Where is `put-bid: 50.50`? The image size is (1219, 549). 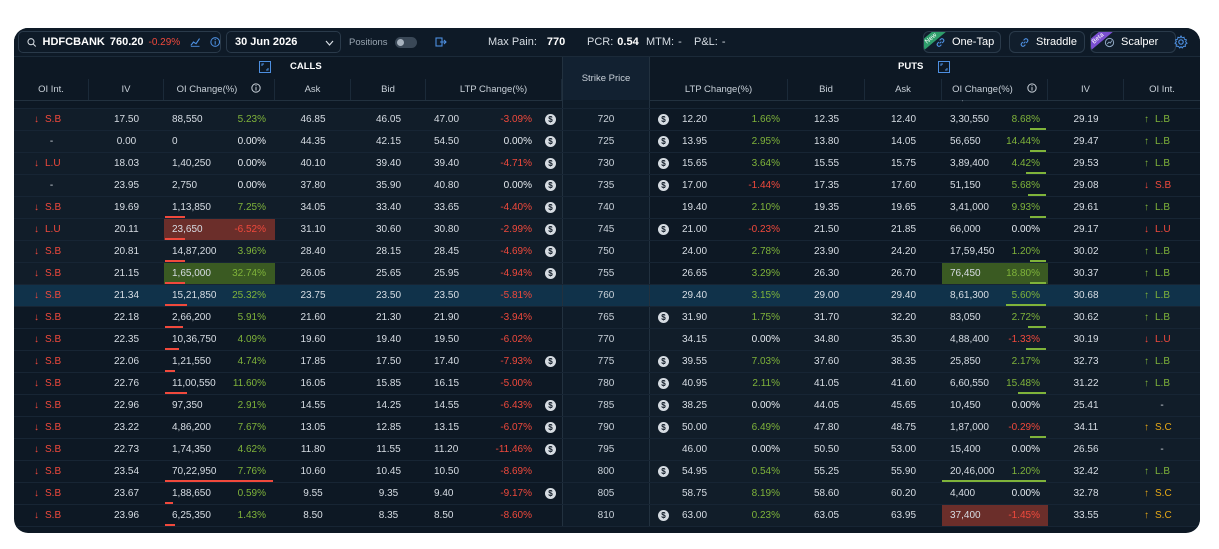
put-bid: 50.50 is located at coordinates (826, 449).